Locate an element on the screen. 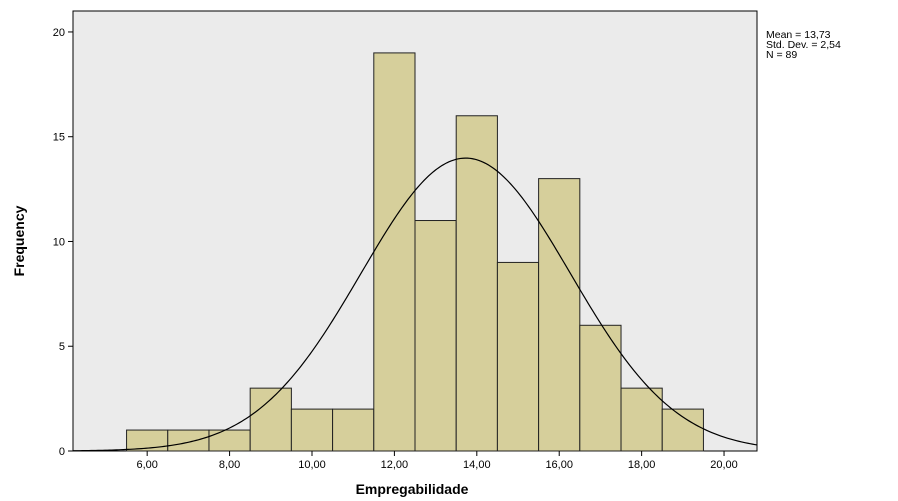 The height and width of the screenshot is (501, 898). y-tick-label: 10 is located at coordinates (59, 242).